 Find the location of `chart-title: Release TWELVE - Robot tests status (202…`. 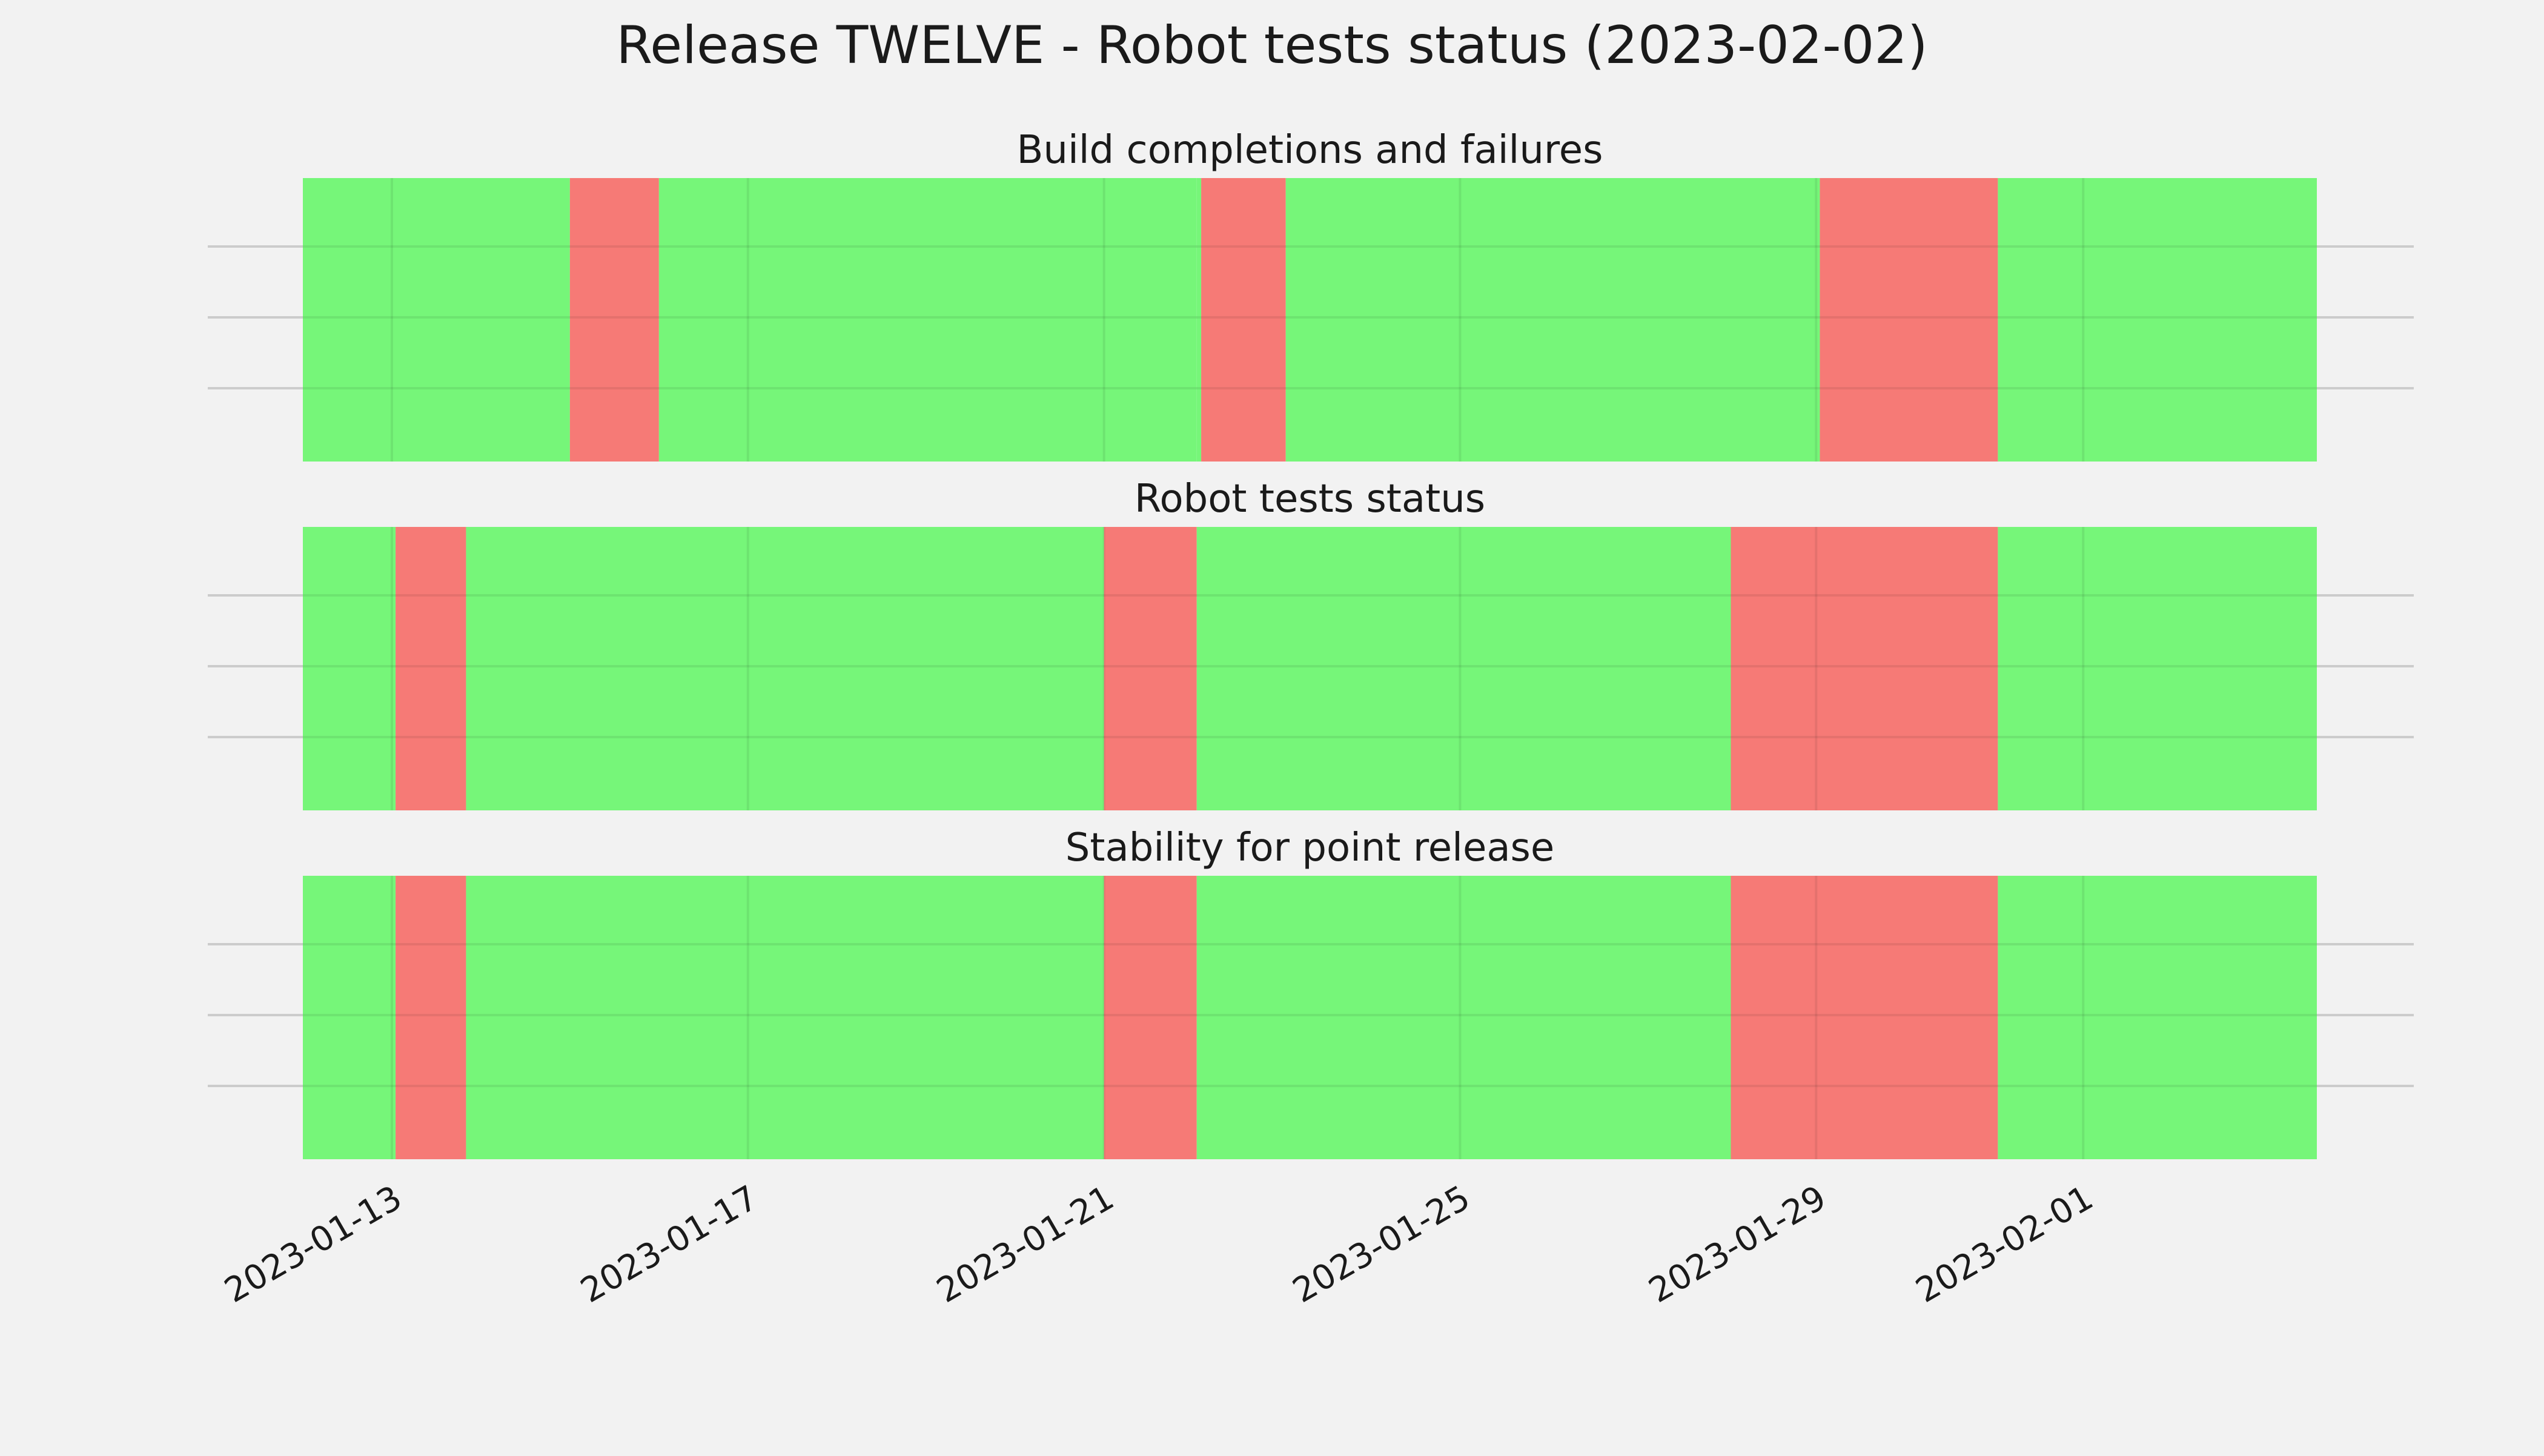

chart-title: Release TWELVE - Robot tests status (202… is located at coordinates (1271, 45).